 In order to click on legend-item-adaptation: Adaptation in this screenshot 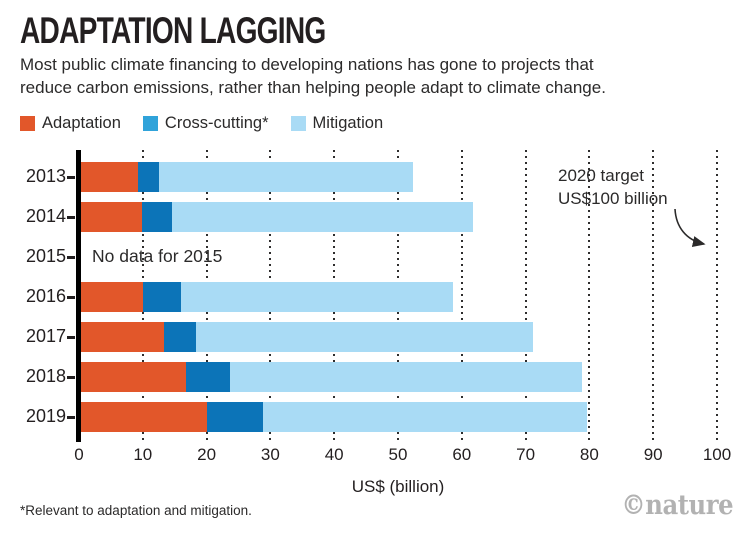, I will do `click(70, 123)`.